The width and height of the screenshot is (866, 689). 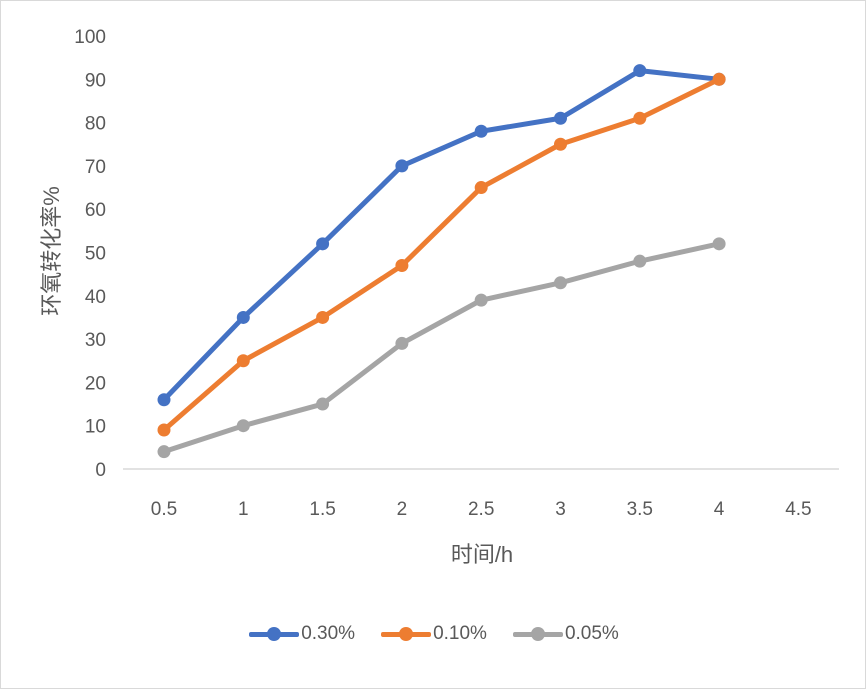 I want to click on x-tick-label: 0.5, so click(x=164, y=509).